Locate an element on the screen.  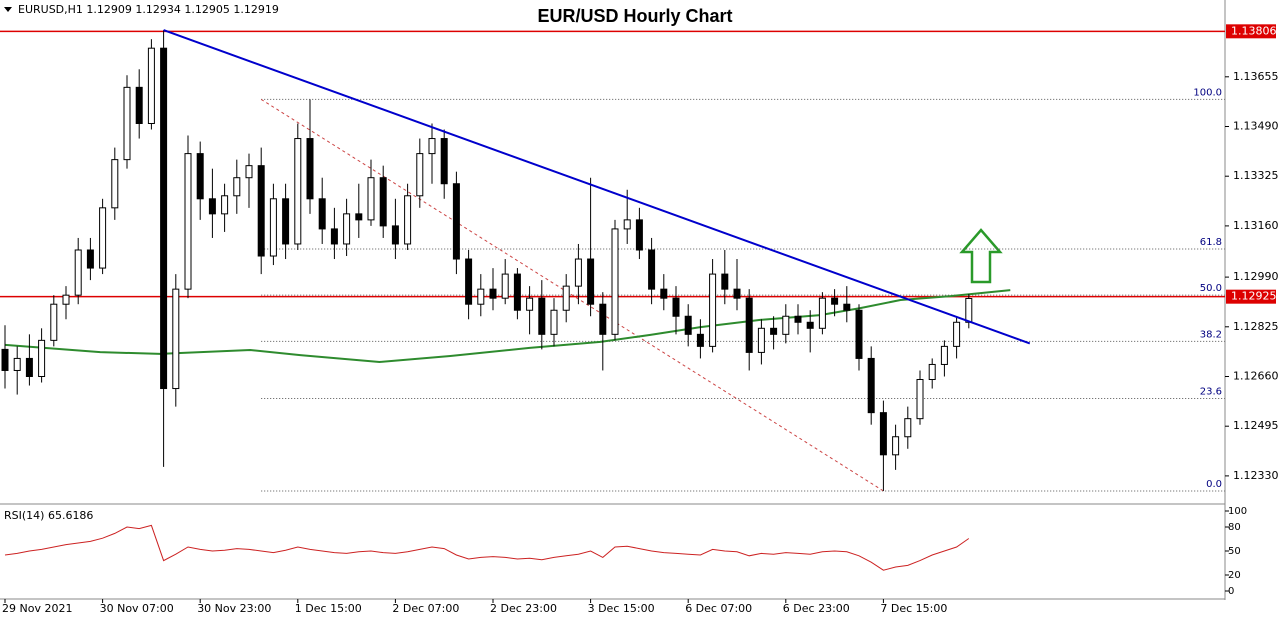
rsi-tick-label: 80 is located at coordinates (1234, 527).